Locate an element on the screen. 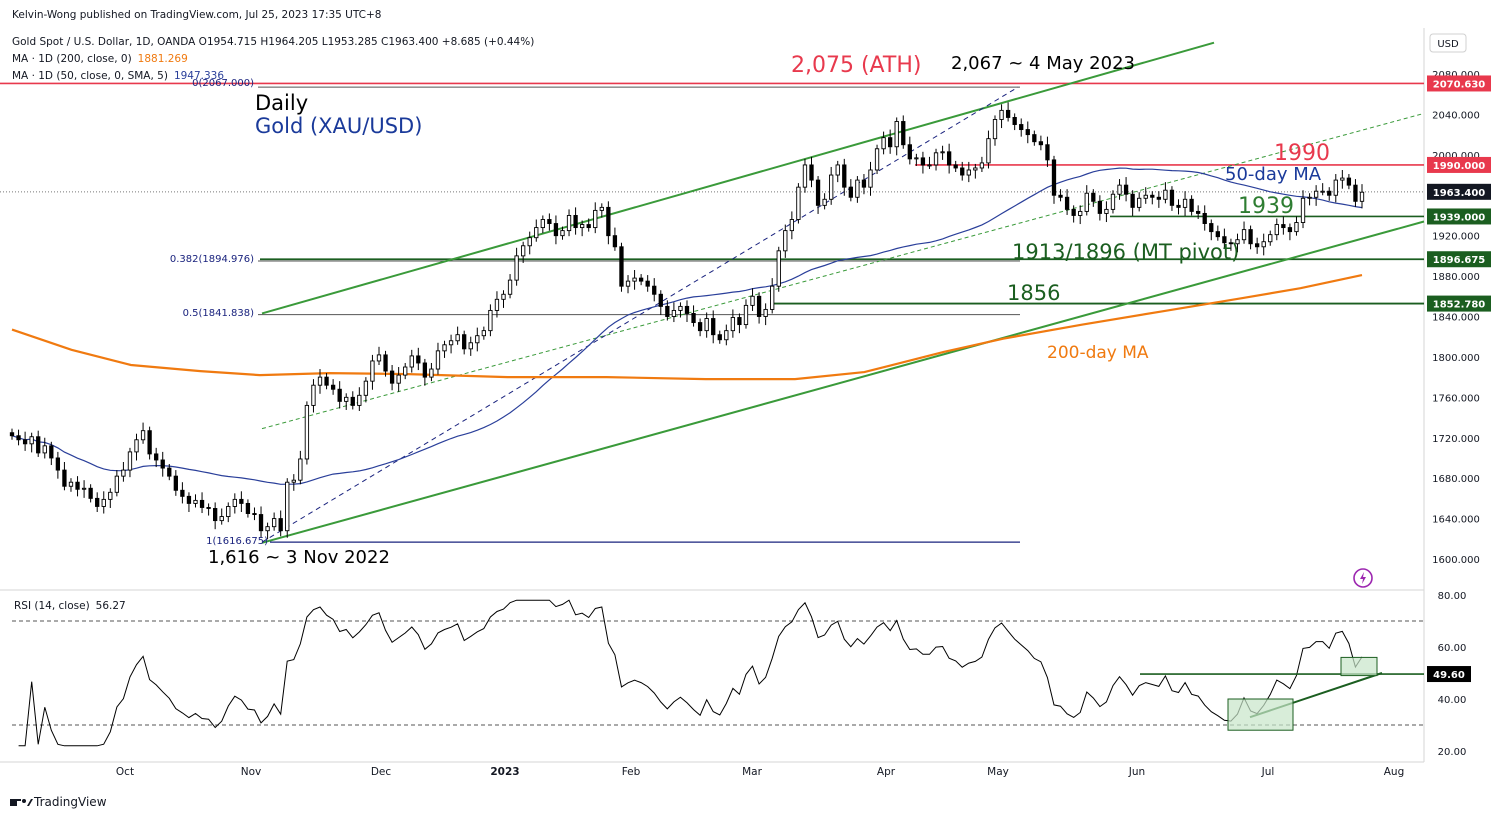 Image resolution: width=1503 pixels, height=820 pixels. time-tick-label: Nov is located at coordinates (251, 772).